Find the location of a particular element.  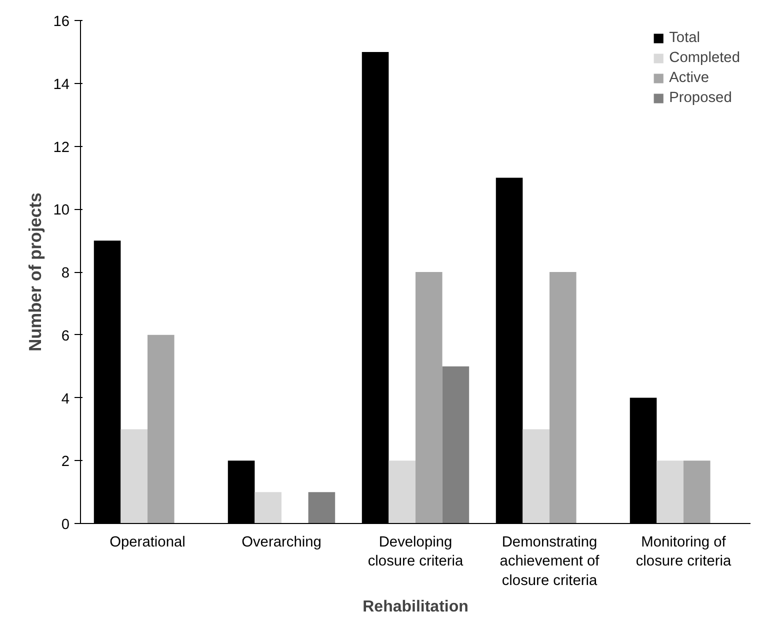

x-tick-label: Overarching is located at coordinates (282, 542).